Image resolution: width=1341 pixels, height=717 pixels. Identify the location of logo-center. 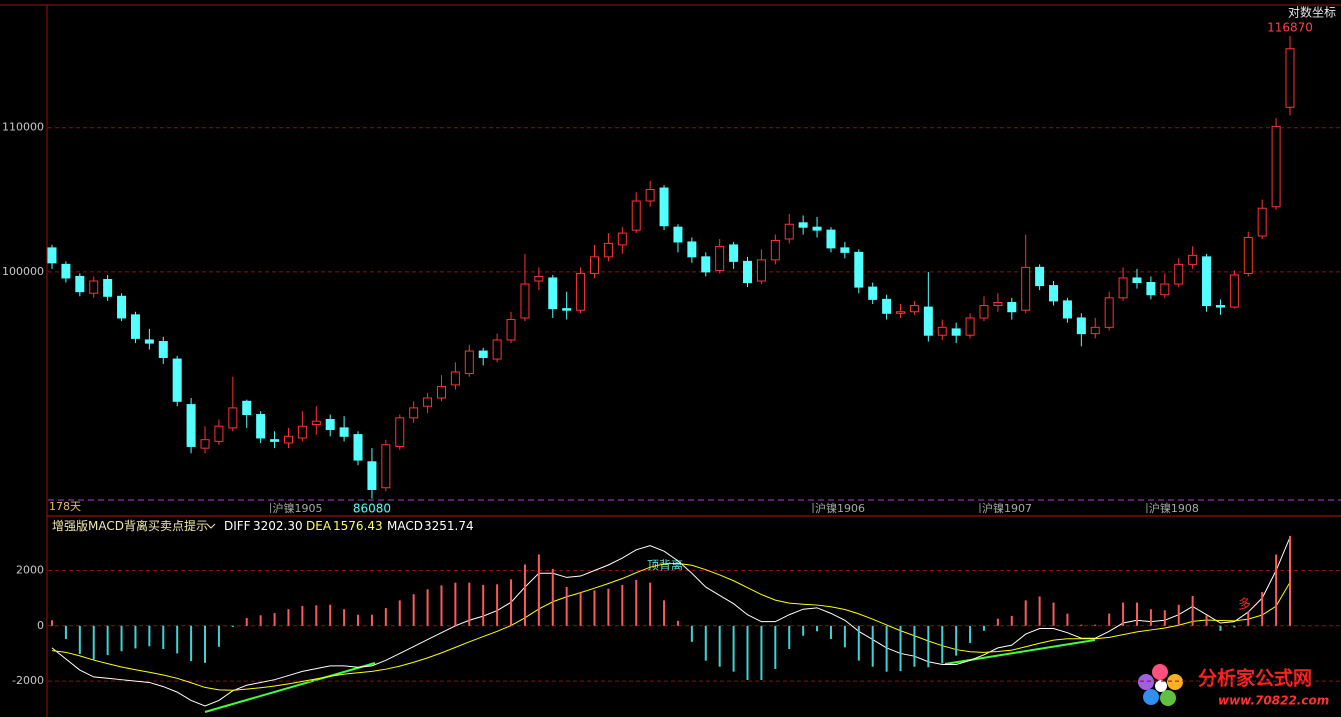
(1161, 686).